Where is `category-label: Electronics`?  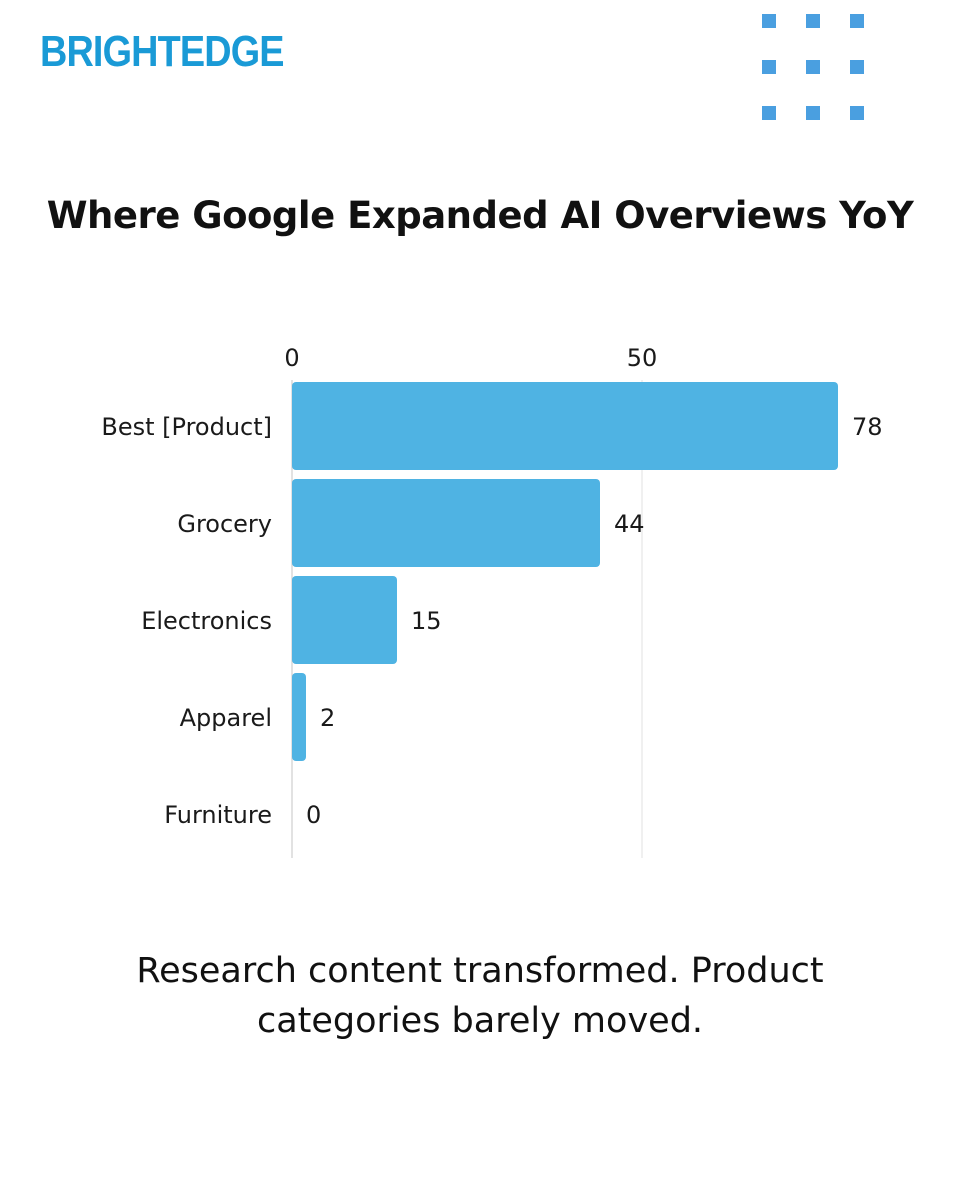 category-label: Electronics is located at coordinates (206, 621).